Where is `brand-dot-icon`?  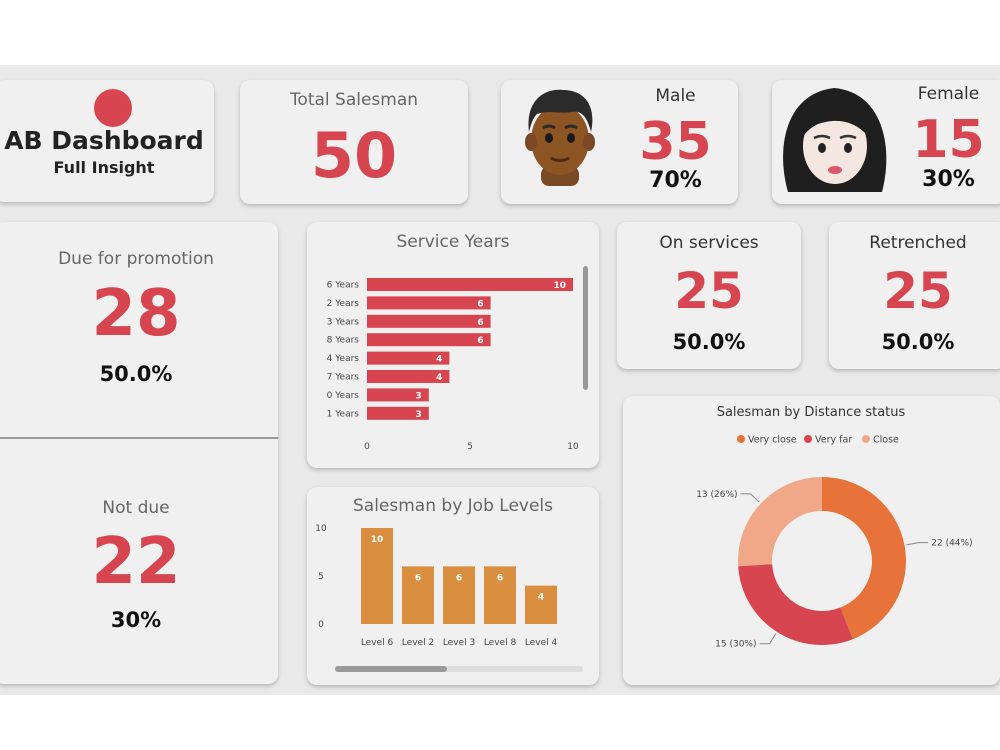
brand-dot-icon is located at coordinates (113, 108).